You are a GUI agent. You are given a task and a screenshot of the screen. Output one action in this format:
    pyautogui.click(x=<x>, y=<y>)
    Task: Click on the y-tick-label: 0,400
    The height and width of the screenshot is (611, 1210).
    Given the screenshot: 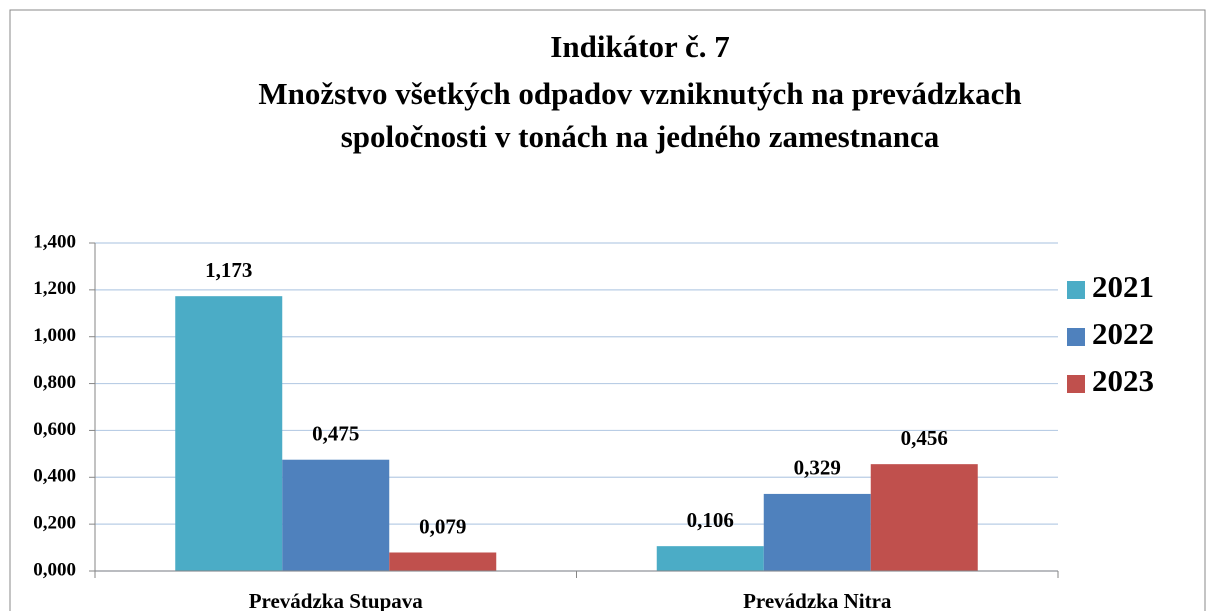 What is the action you would take?
    pyautogui.click(x=54, y=476)
    